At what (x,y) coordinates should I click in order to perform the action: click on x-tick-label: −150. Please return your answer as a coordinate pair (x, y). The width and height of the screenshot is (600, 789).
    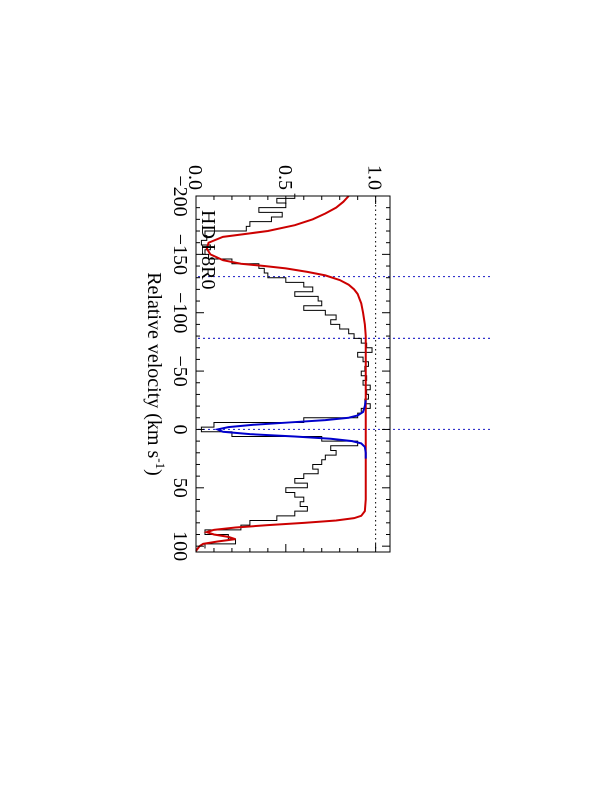
    Looking at the image, I should click on (180, 254).